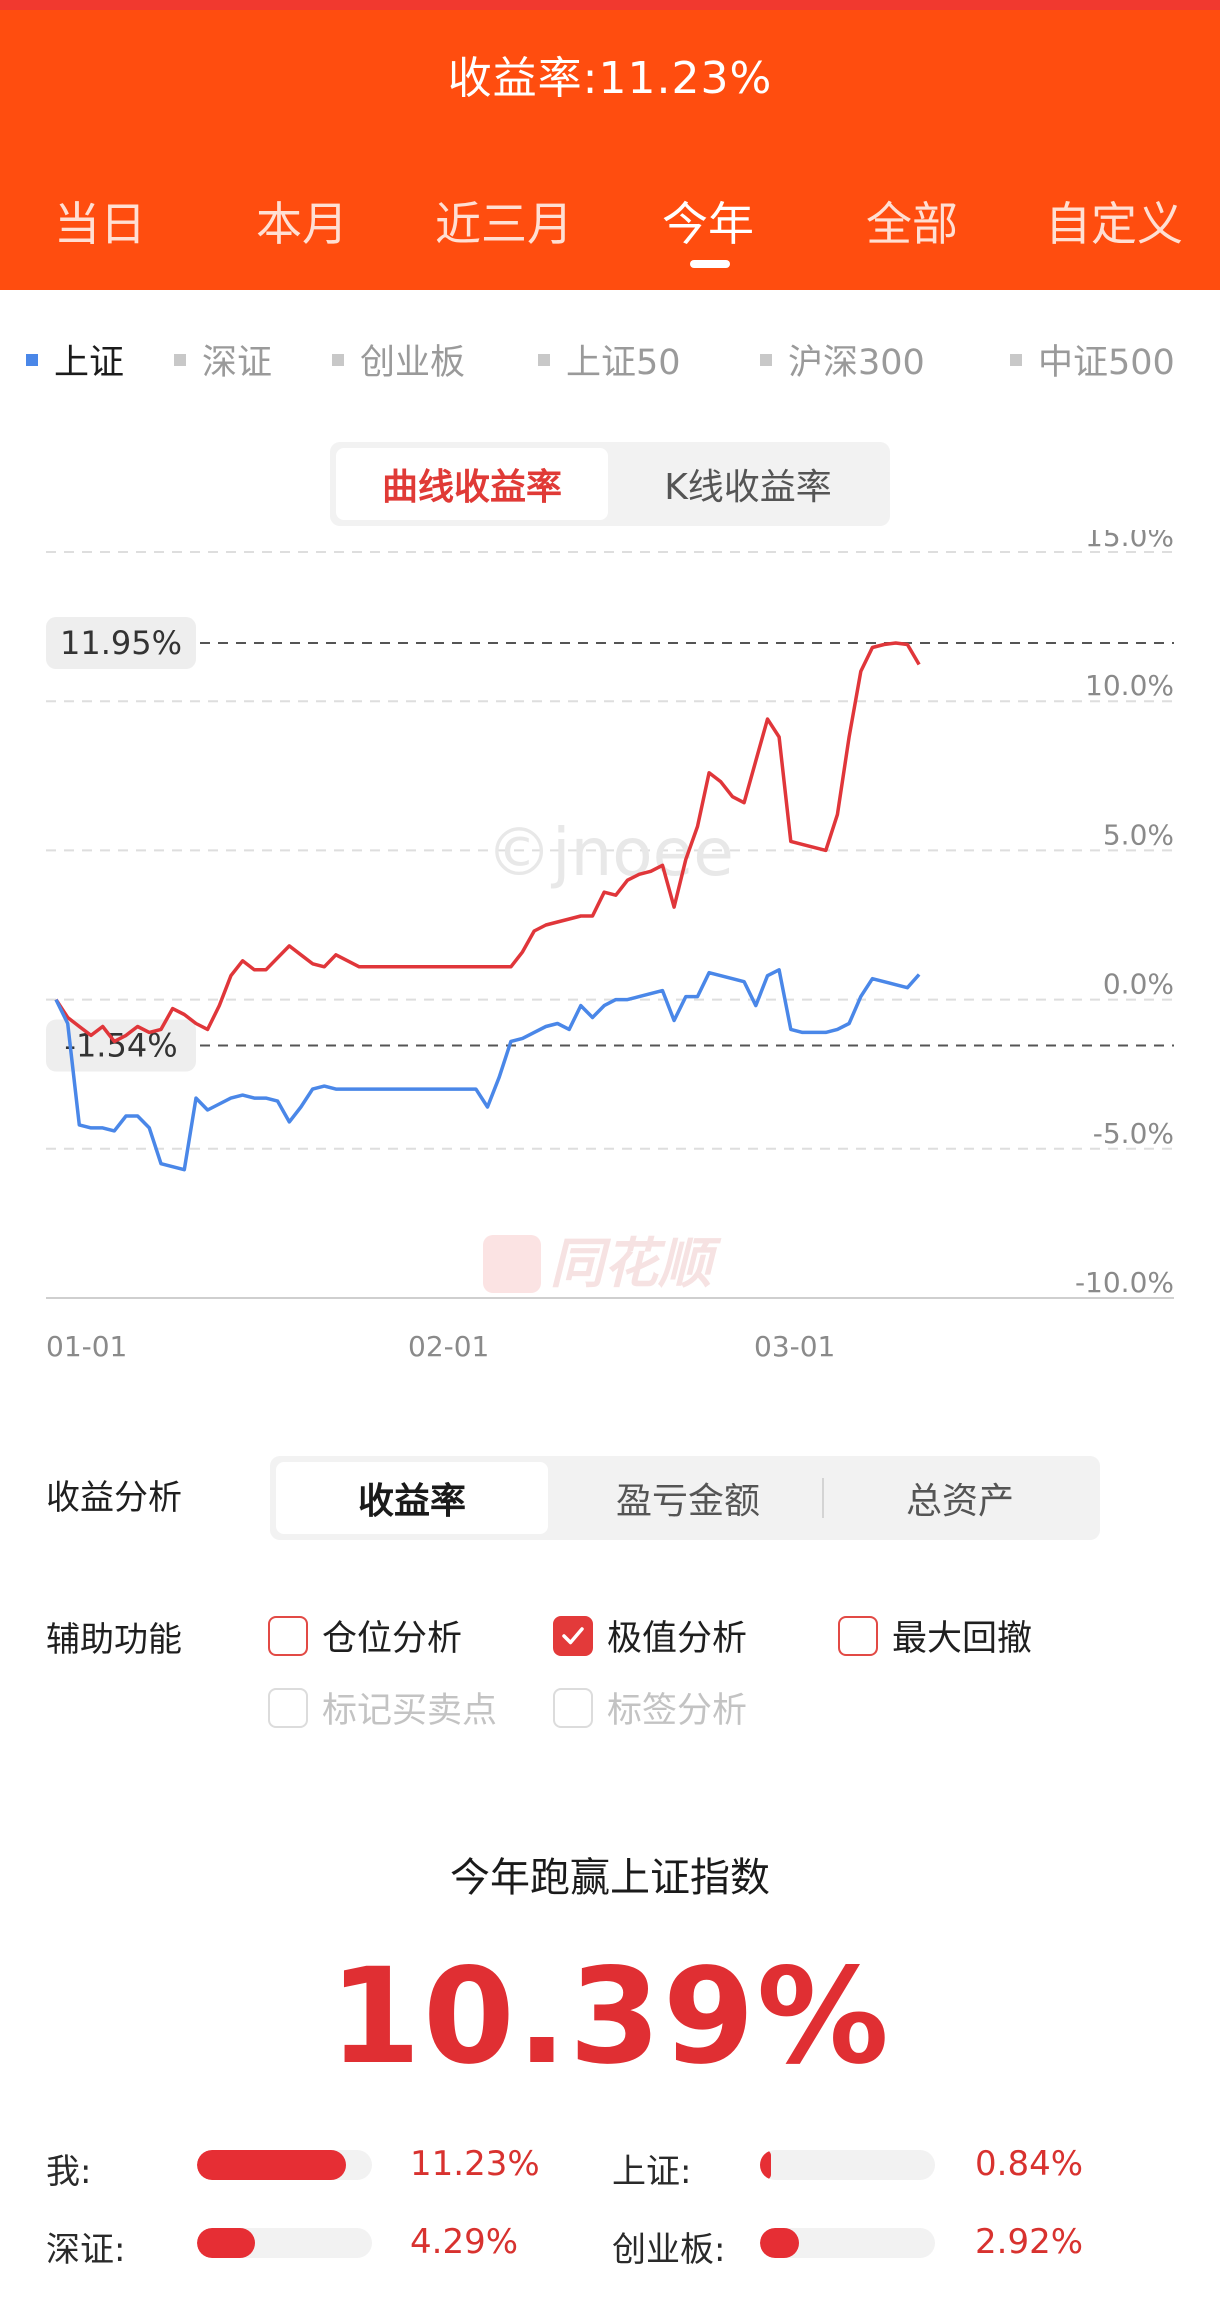 This screenshot has height=2307, width=1220. Describe the element at coordinates (1129, 685) in the screenshot. I see `y-tick-label: 10.0%` at that location.